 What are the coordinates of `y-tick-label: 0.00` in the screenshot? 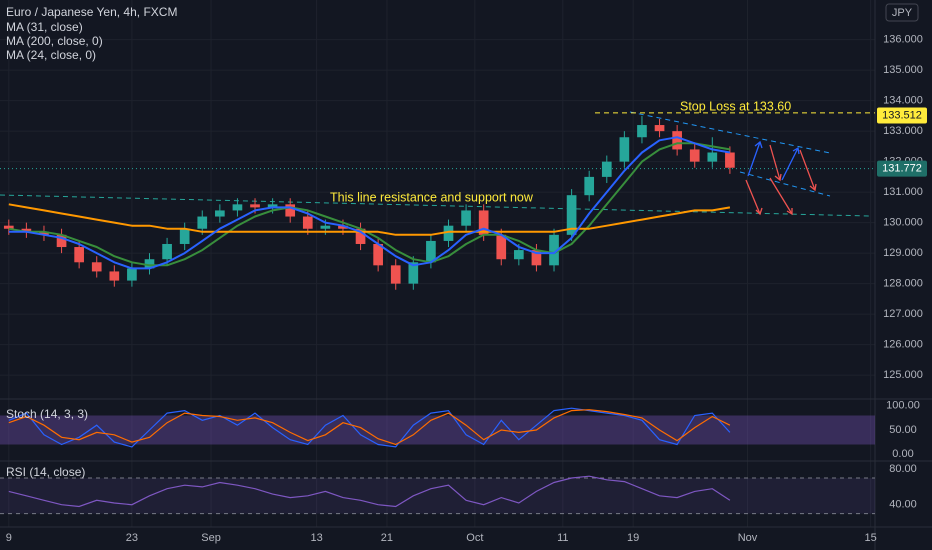 It's located at (902, 454).